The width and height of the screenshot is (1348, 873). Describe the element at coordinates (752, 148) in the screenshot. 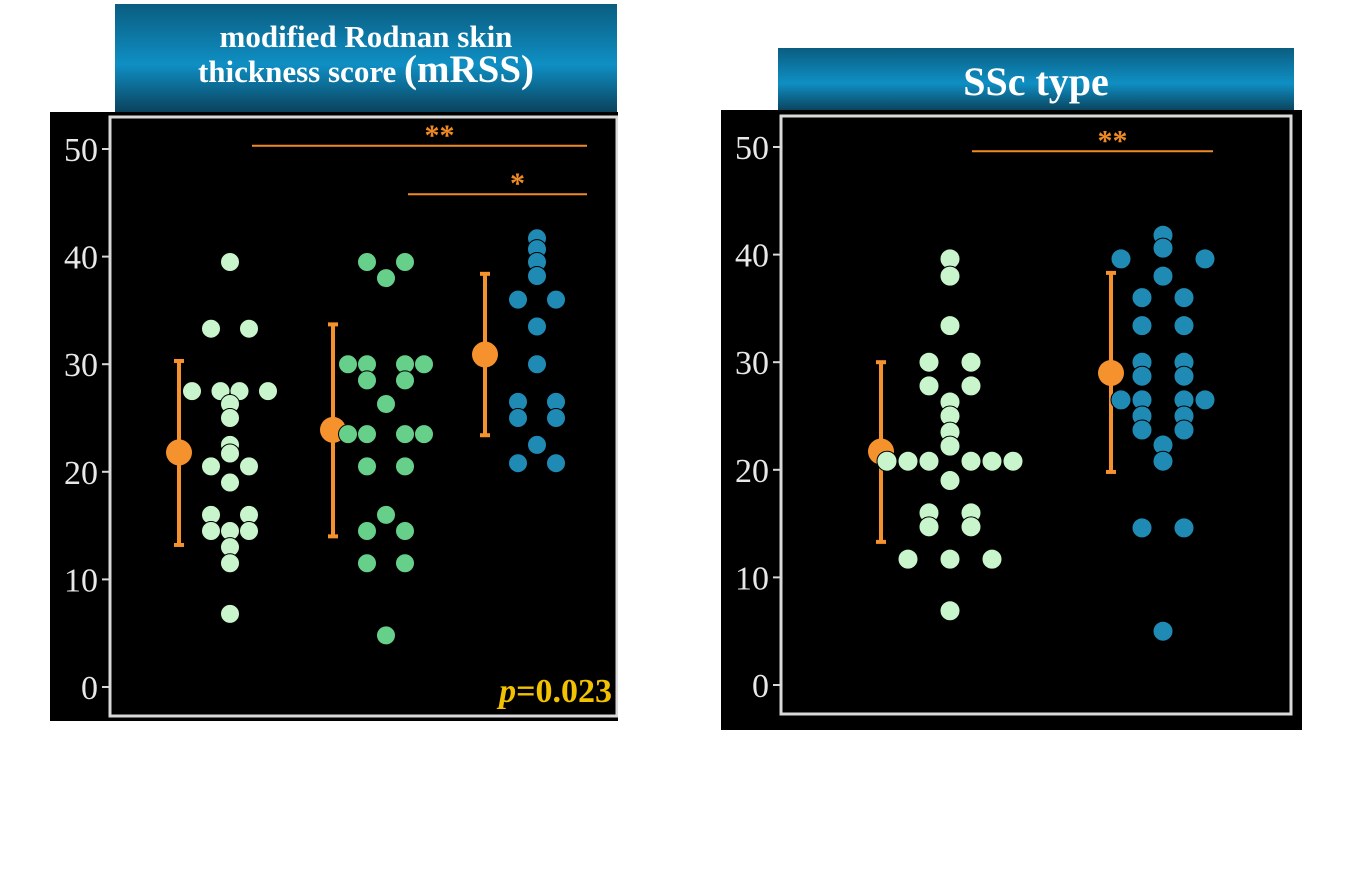

I see `ssc-y-tick-label: 50` at that location.